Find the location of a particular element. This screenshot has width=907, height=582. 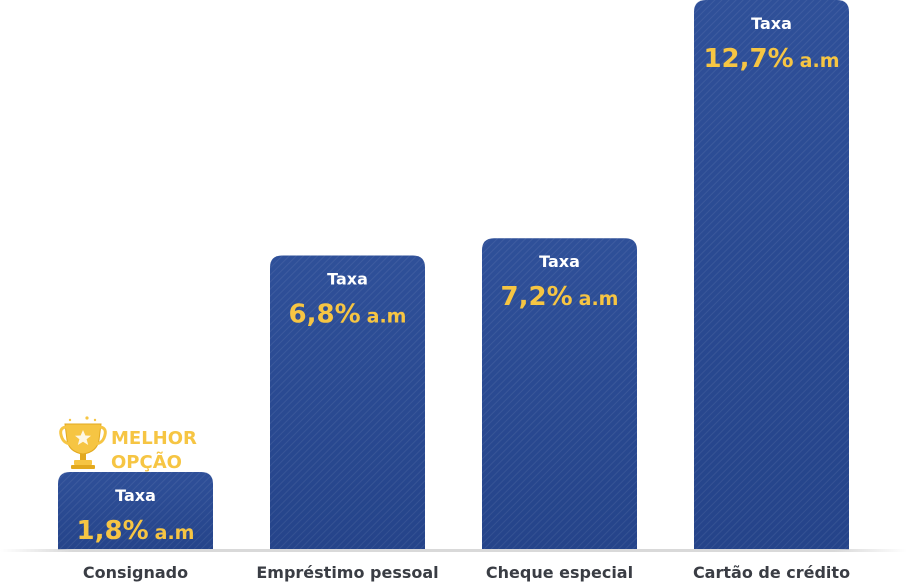

category-label: Cheque especial is located at coordinates (559, 572).